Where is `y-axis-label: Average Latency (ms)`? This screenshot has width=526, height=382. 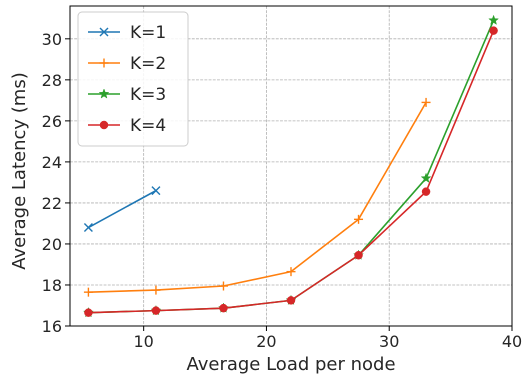 y-axis-label: Average Latency (ms) is located at coordinates (19, 170).